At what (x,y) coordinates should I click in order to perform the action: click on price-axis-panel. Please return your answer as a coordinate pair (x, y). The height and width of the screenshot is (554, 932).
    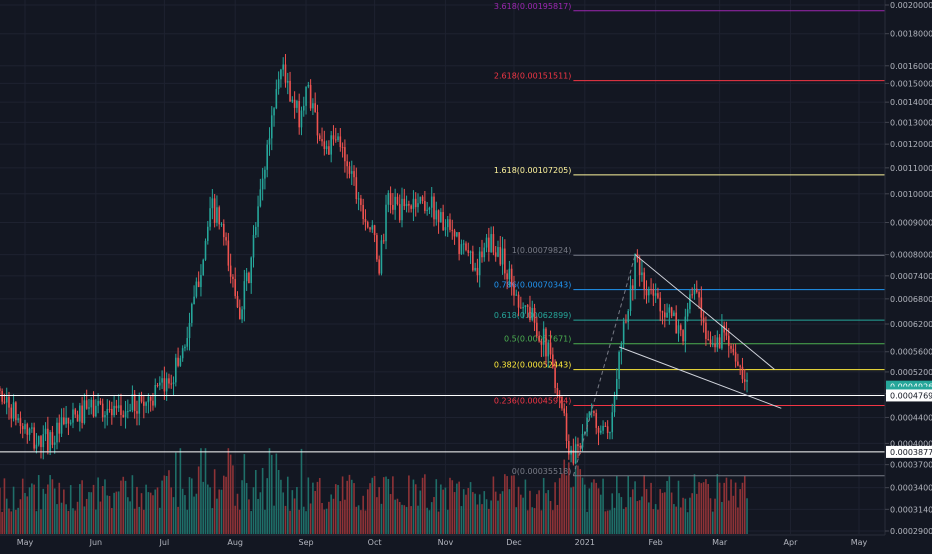
    Looking at the image, I should click on (908, 275).